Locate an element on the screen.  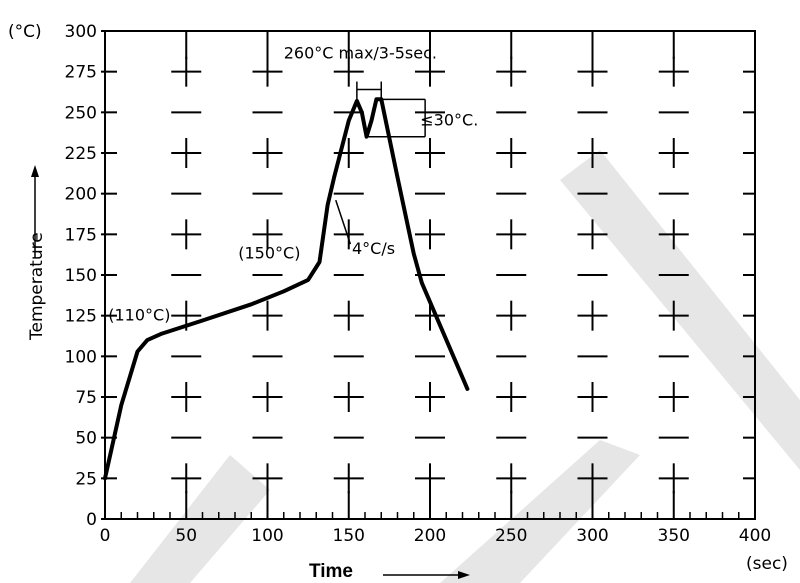
x-tick-label: 350 is located at coordinates (674, 536).